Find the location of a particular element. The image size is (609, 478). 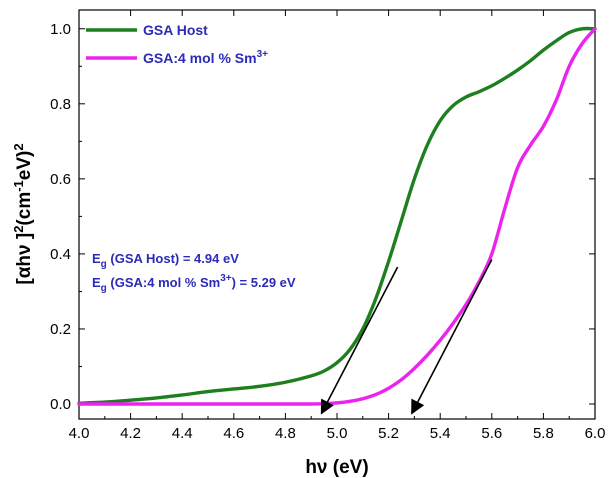

x-tick-label: 5.6 is located at coordinates (491, 433).